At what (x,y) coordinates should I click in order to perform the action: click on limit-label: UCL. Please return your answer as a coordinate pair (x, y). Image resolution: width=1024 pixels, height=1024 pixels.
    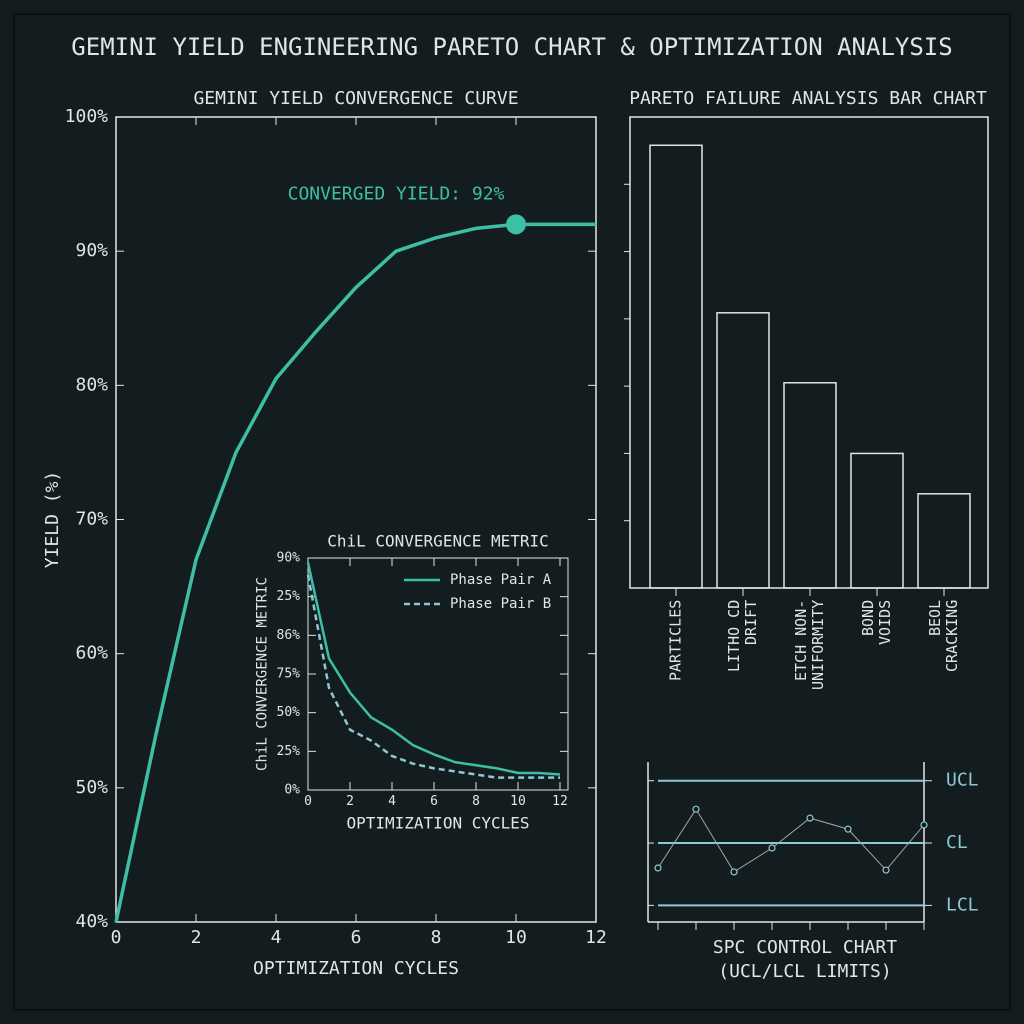
    Looking at the image, I should click on (962, 780).